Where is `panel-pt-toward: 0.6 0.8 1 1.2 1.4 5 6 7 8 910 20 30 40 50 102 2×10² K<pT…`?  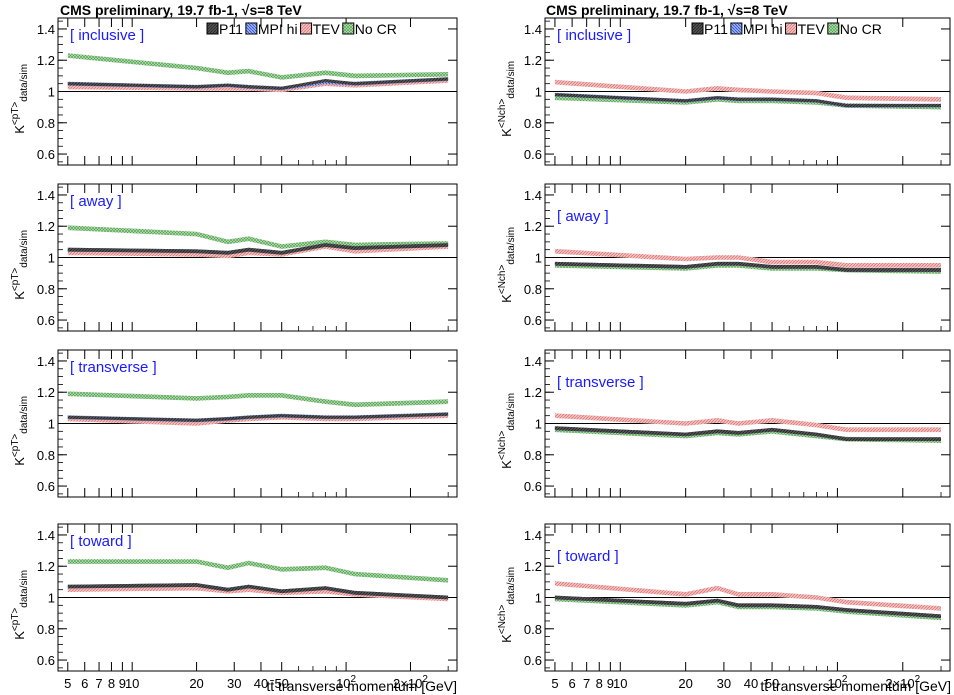 panel-pt-toward: 0.6 0.8 1 1.2 1.4 5 6 7 8 910 20 30 40 50 102 2×10² K<pT… is located at coordinates (234, 607).